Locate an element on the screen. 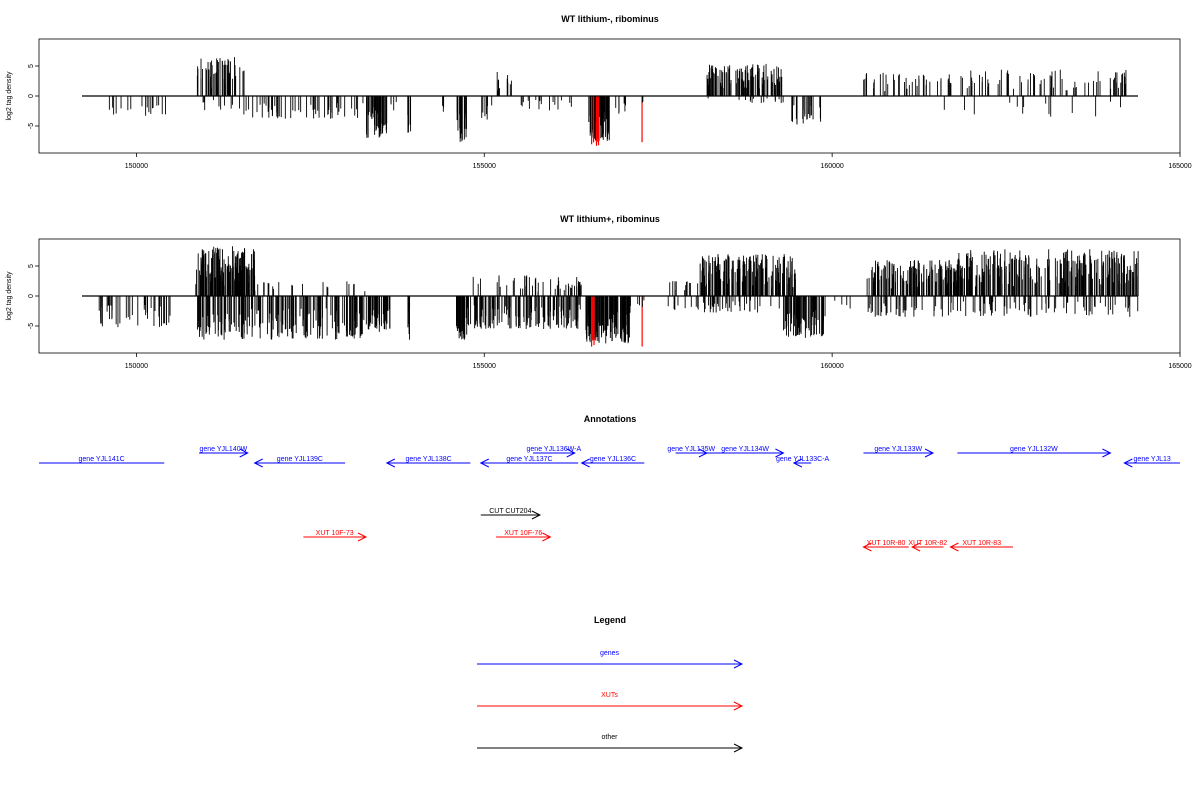  feature-label: gene YJL135W is located at coordinates (691, 449).